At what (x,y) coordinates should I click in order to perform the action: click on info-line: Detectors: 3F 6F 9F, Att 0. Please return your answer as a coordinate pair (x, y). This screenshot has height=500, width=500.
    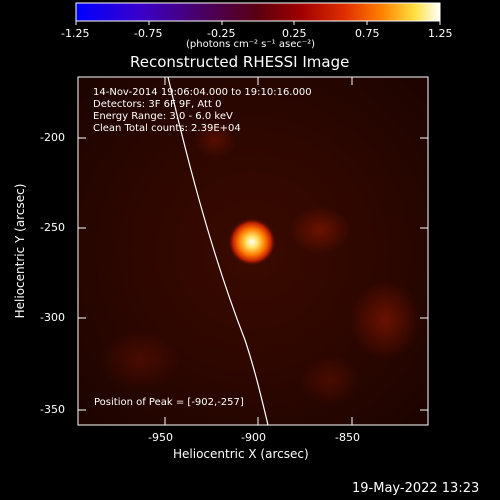
    Looking at the image, I should click on (157, 104).